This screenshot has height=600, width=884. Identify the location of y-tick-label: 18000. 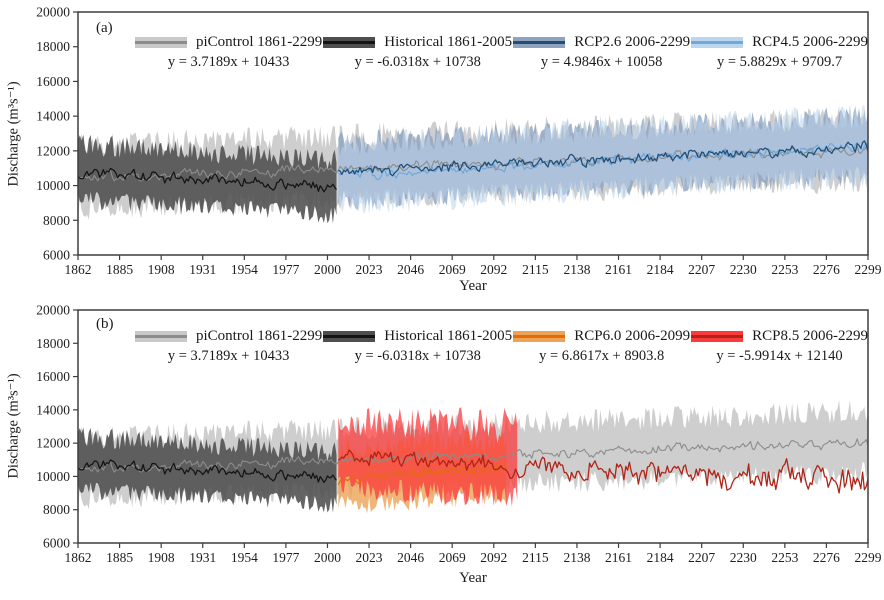
(53, 343).